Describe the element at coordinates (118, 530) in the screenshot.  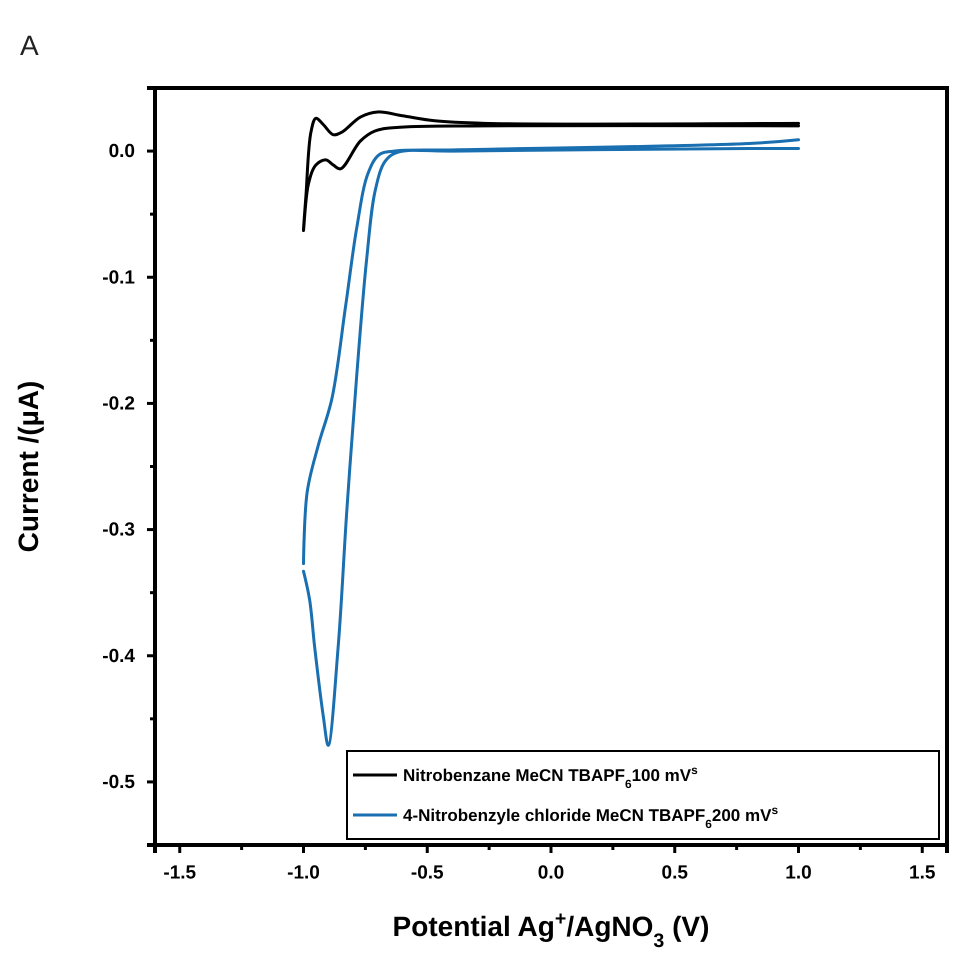
I see `y-tick-label: -0.3` at that location.